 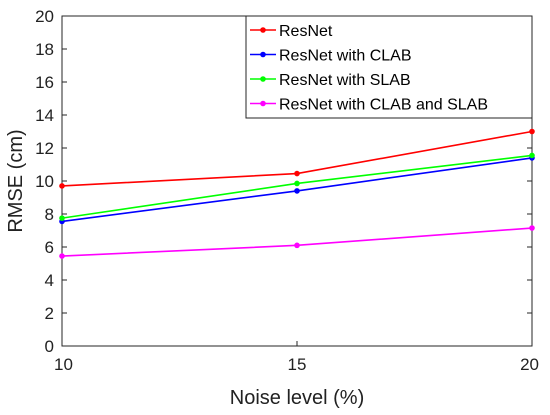 What do you see at coordinates (44, 181) in the screenshot?
I see `y-tick-label: 10` at bounding box center [44, 181].